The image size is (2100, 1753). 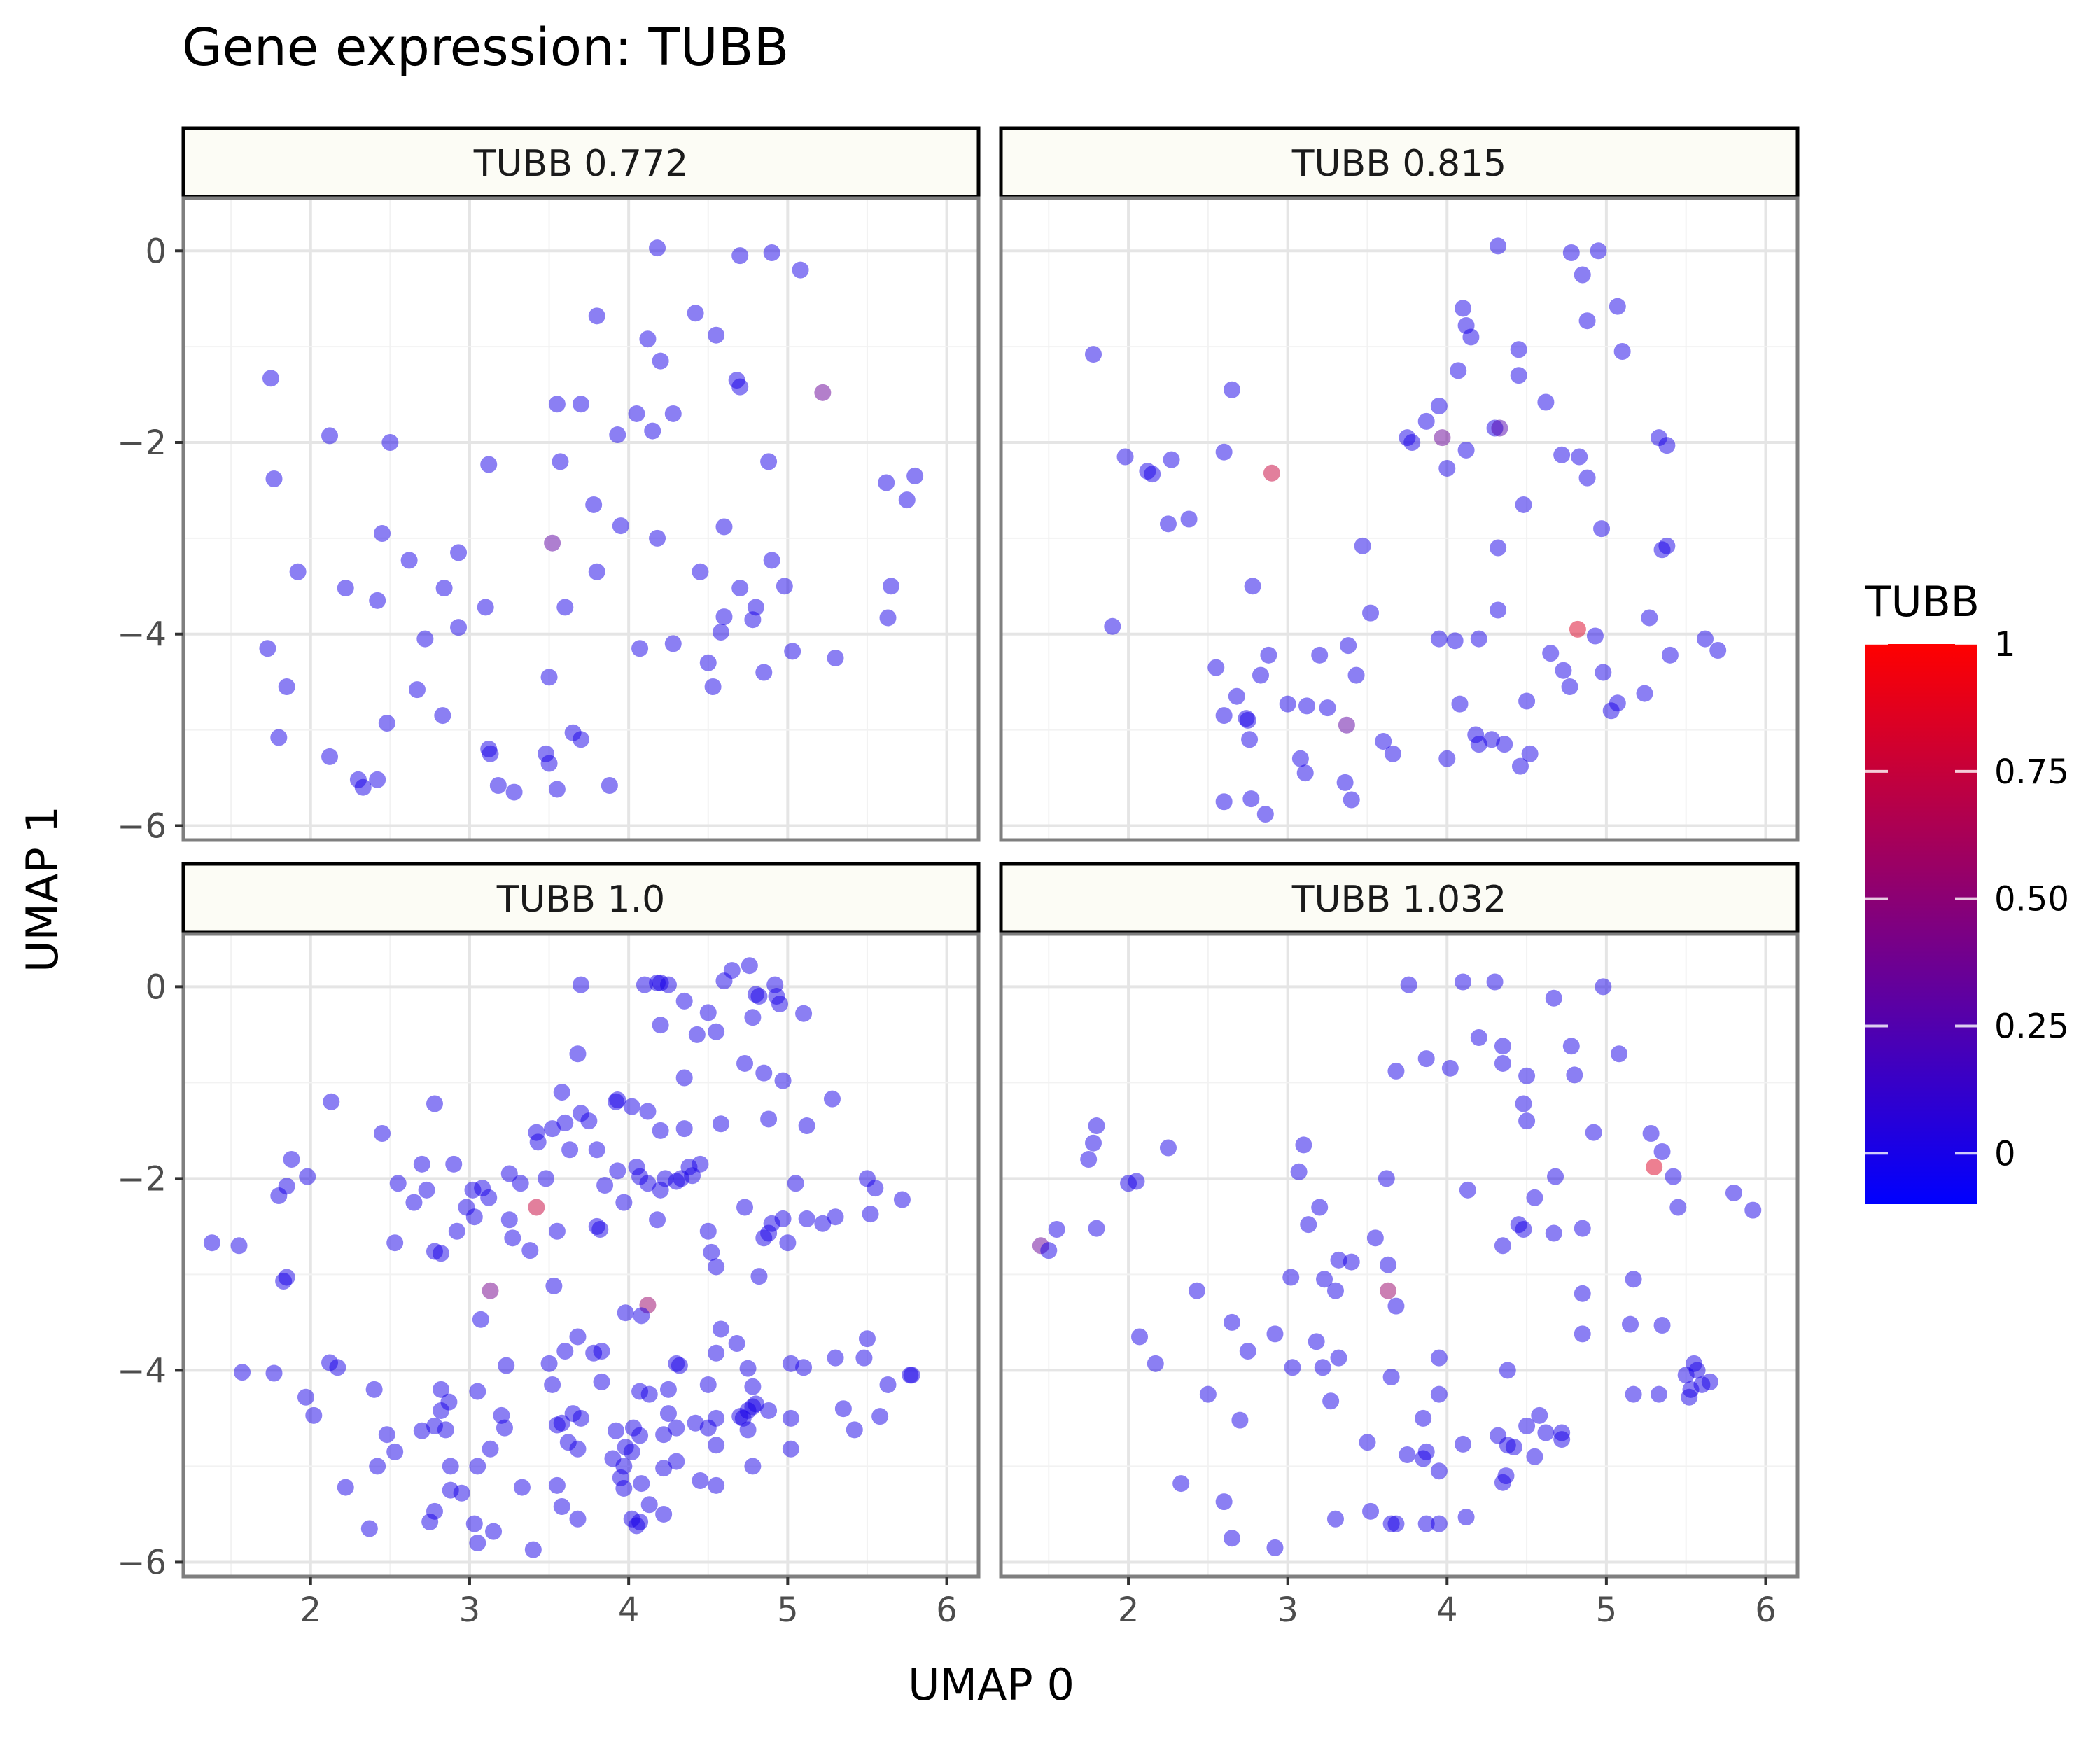 What do you see at coordinates (156, 251) in the screenshot?
I see `y-tick-label: 0` at bounding box center [156, 251].